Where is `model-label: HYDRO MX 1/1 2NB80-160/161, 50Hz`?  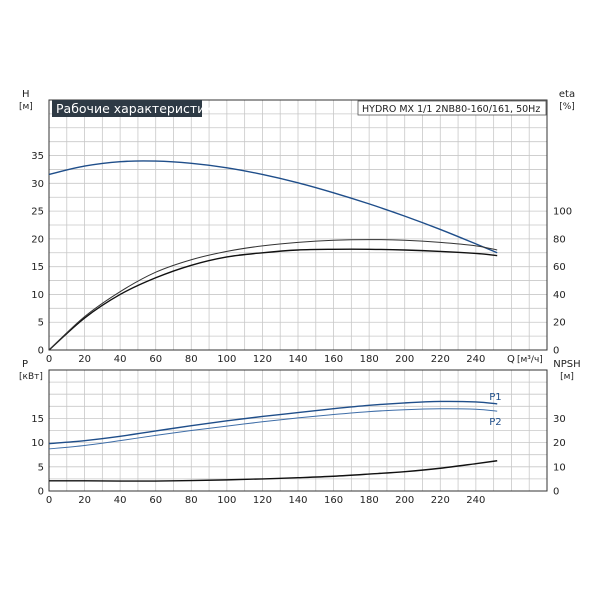 model-label: HYDRO MX 1/1 2NB80-160/161, 50Hz is located at coordinates (451, 109).